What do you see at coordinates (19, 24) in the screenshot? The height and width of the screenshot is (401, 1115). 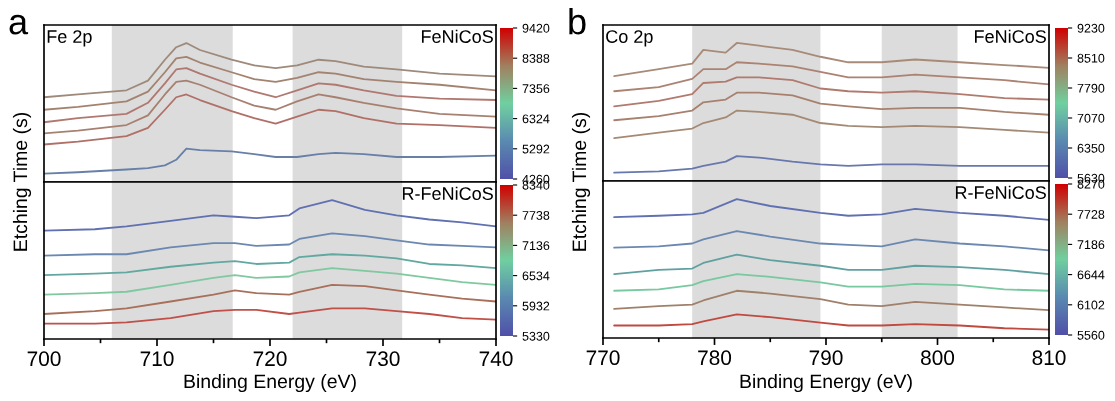 I see `chart-title: a` at bounding box center [19, 24].